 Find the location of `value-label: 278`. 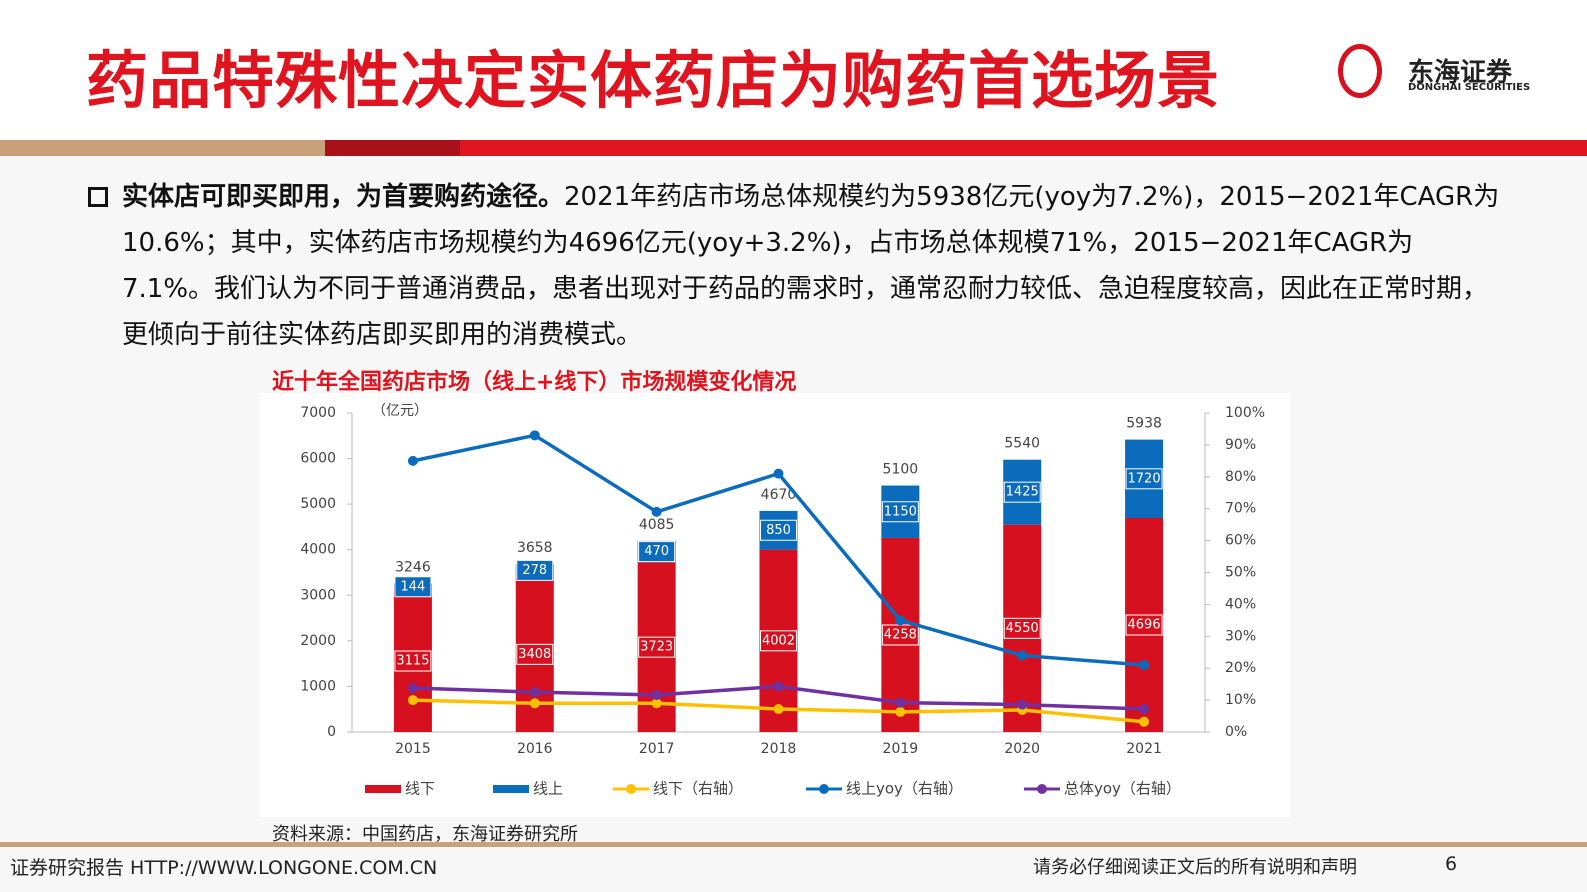

value-label: 278 is located at coordinates (534, 570).